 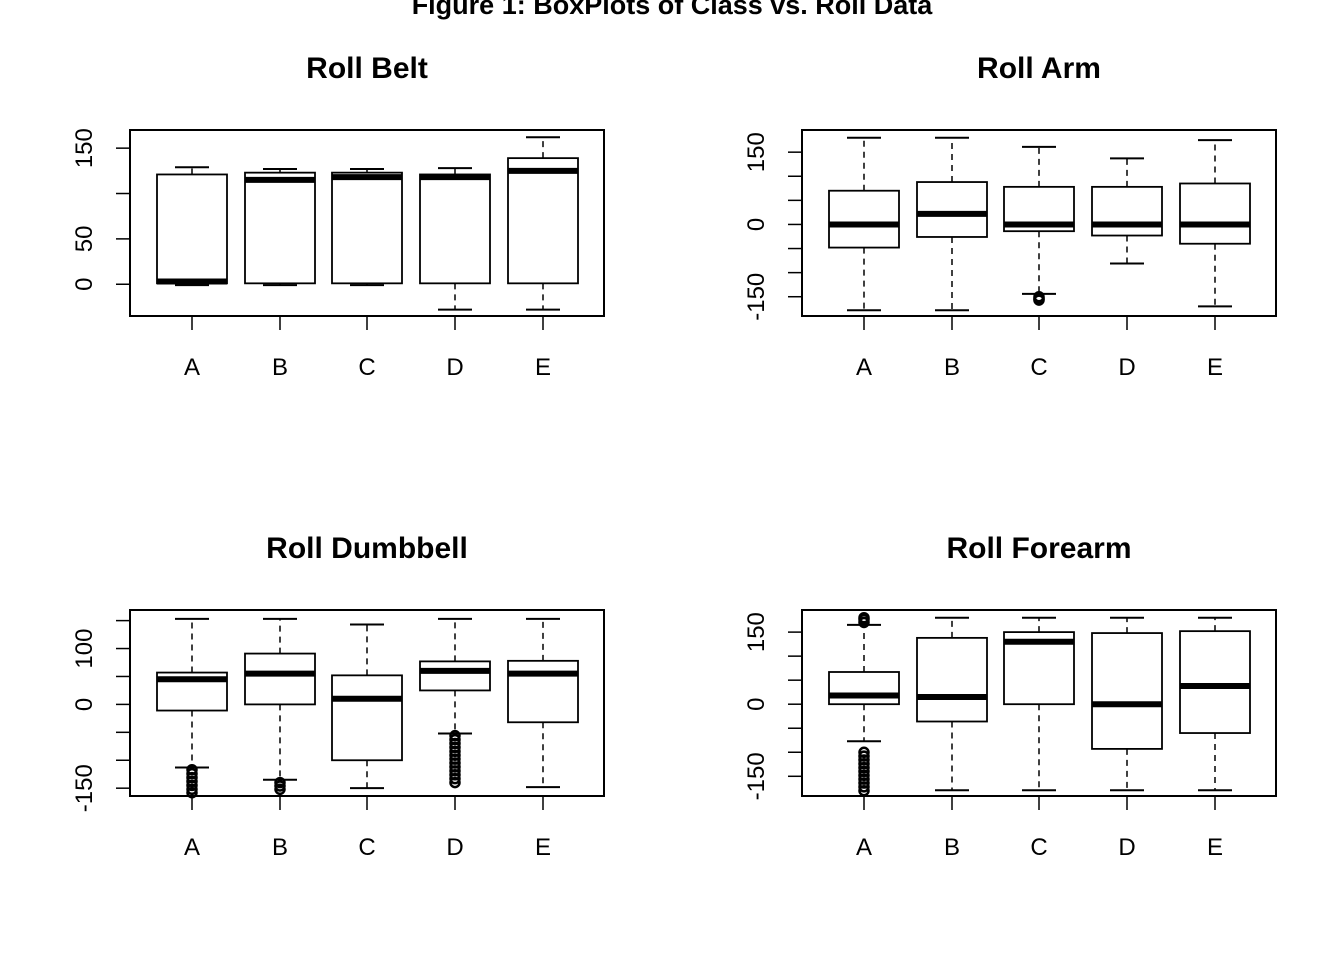 I want to click on boxplot-panel: Roll Forearm -150 0 150 A B C D E, so click(x=1010, y=696).